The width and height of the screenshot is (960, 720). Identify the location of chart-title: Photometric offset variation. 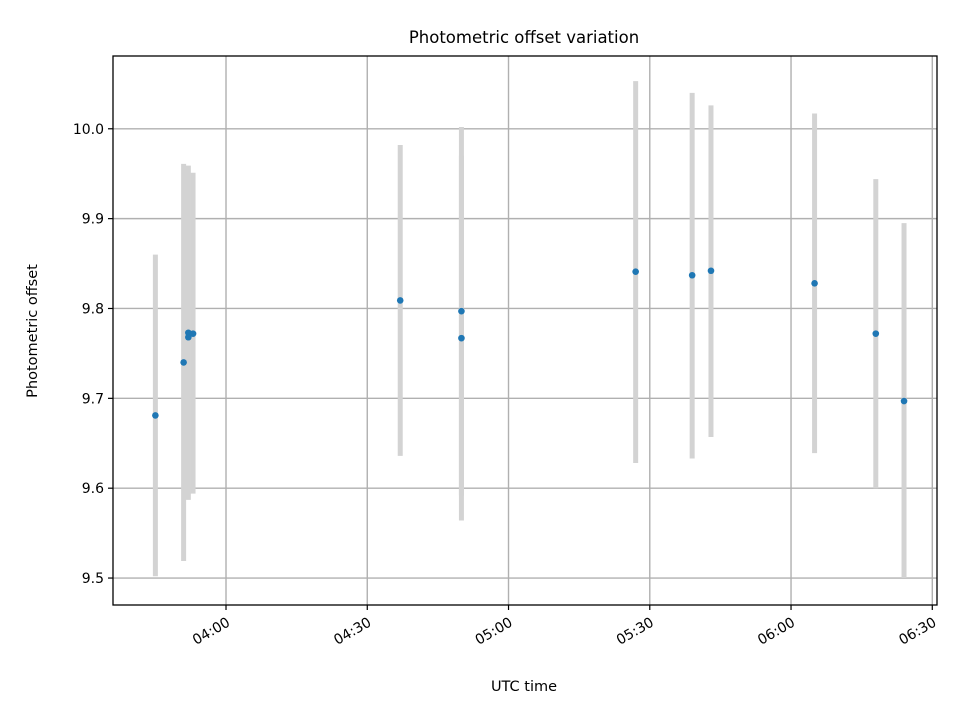
(524, 37).